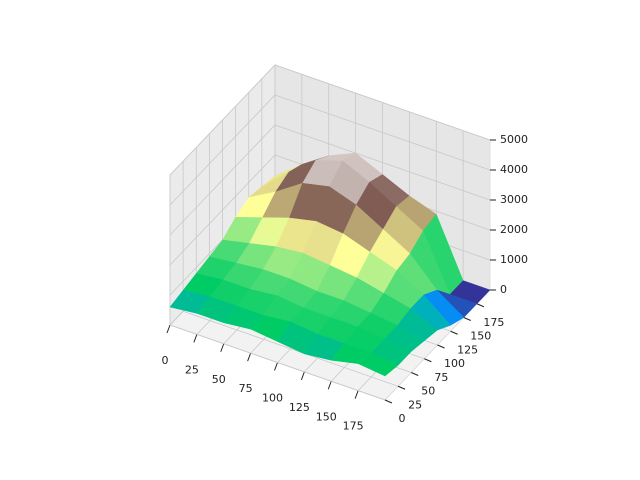 The width and height of the screenshot is (640, 480). What do you see at coordinates (454, 363) in the screenshot?
I see `y-tick-label: 100` at bounding box center [454, 363].